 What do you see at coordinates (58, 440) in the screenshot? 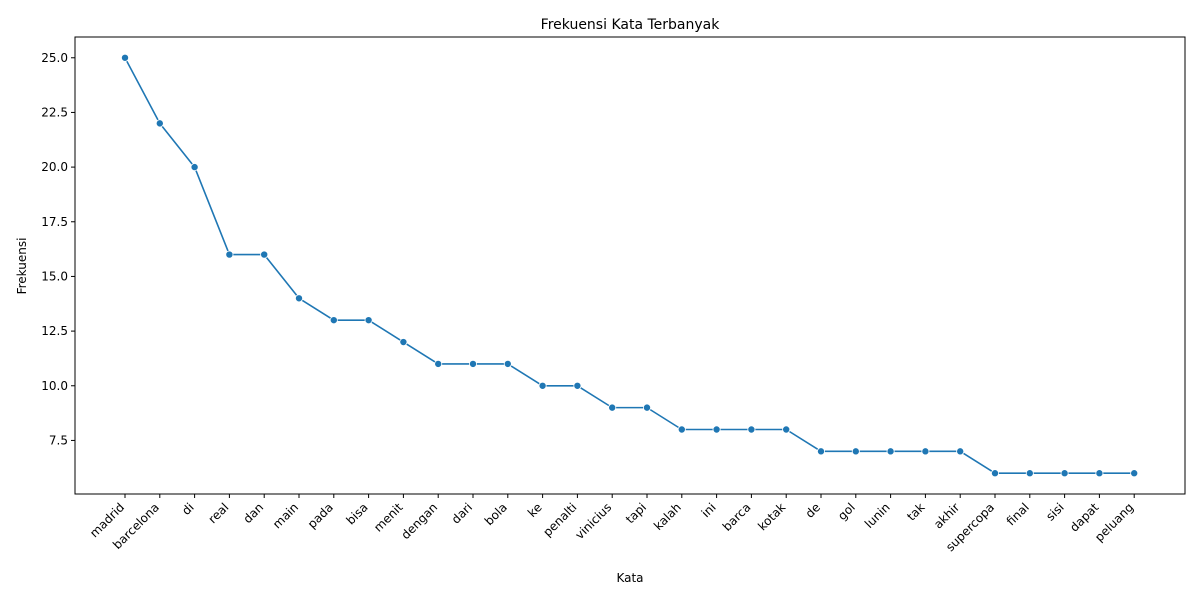
I see `y-tick-label: 7.5` at bounding box center [58, 440].